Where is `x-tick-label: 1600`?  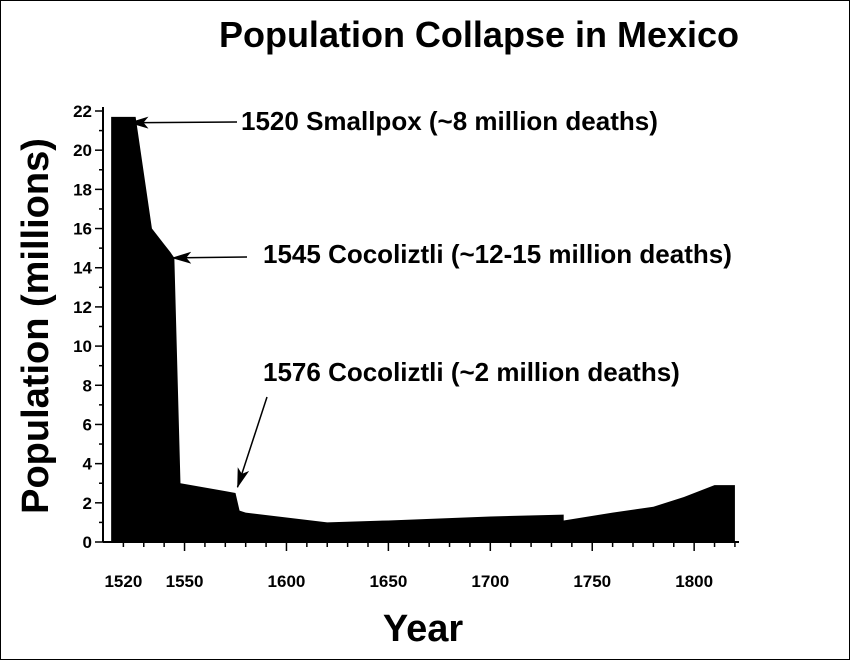
x-tick-label: 1600 is located at coordinates (287, 581).